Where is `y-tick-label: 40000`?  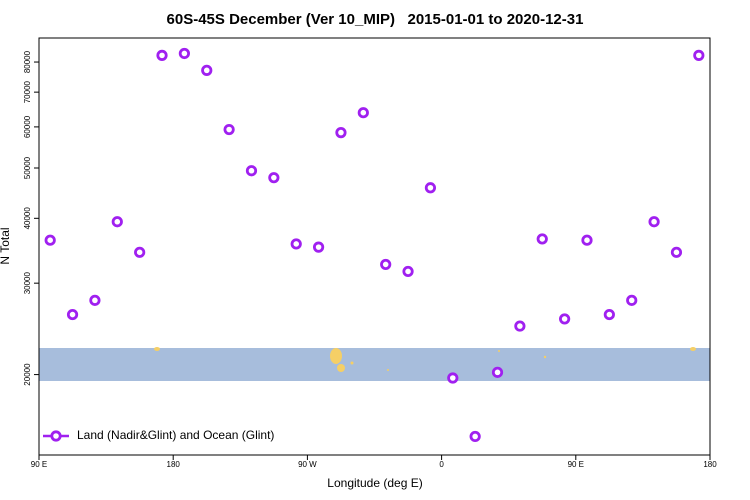
y-tick-label: 40000 is located at coordinates (27, 218).